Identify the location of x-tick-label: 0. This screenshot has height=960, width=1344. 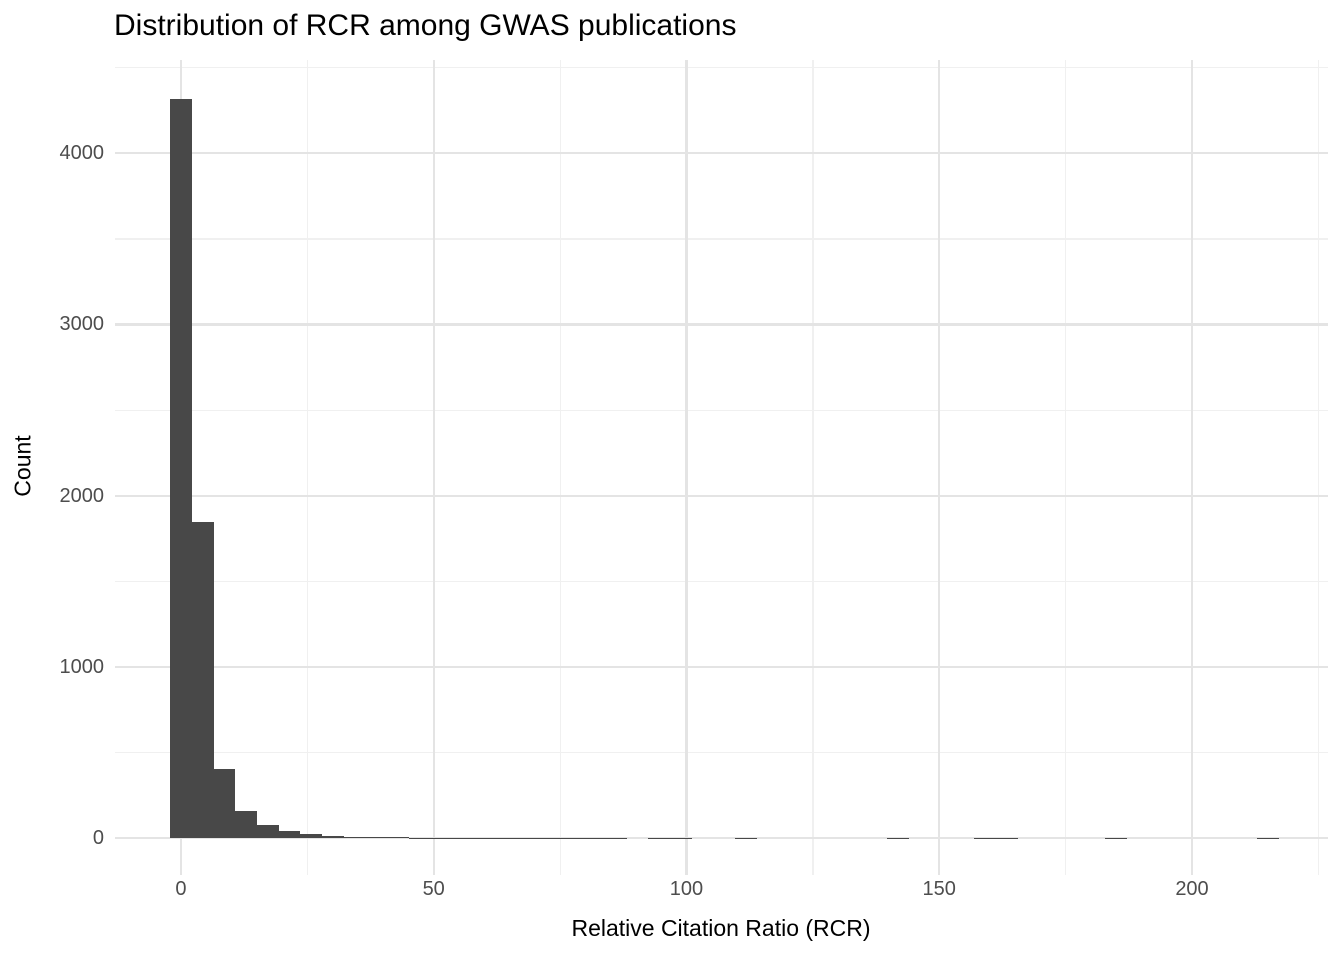
(181, 889).